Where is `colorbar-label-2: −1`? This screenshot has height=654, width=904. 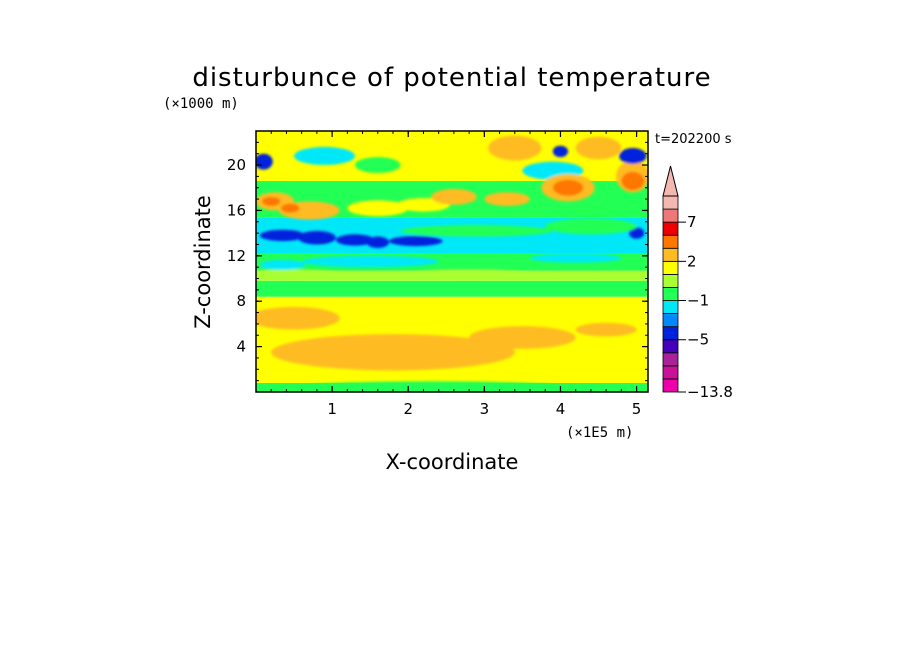 colorbar-label-2: −1 is located at coordinates (698, 301).